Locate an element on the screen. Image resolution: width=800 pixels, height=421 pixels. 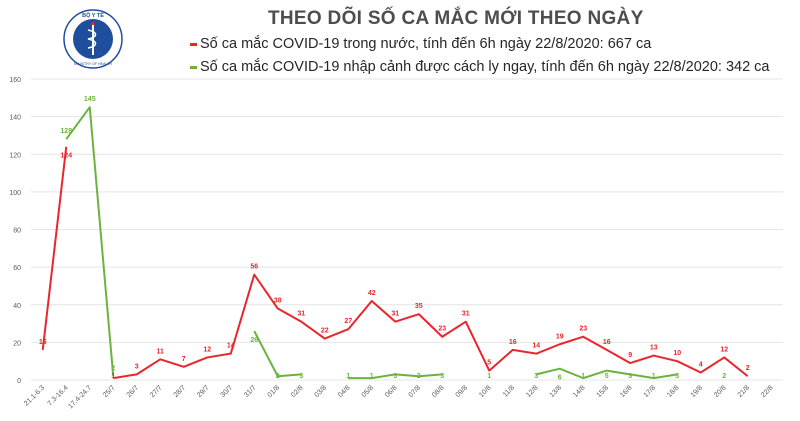
chart-title: THEO DÕI SỐ CA MẮC MỚI THEO NGÀY is located at coordinates (456, 18).